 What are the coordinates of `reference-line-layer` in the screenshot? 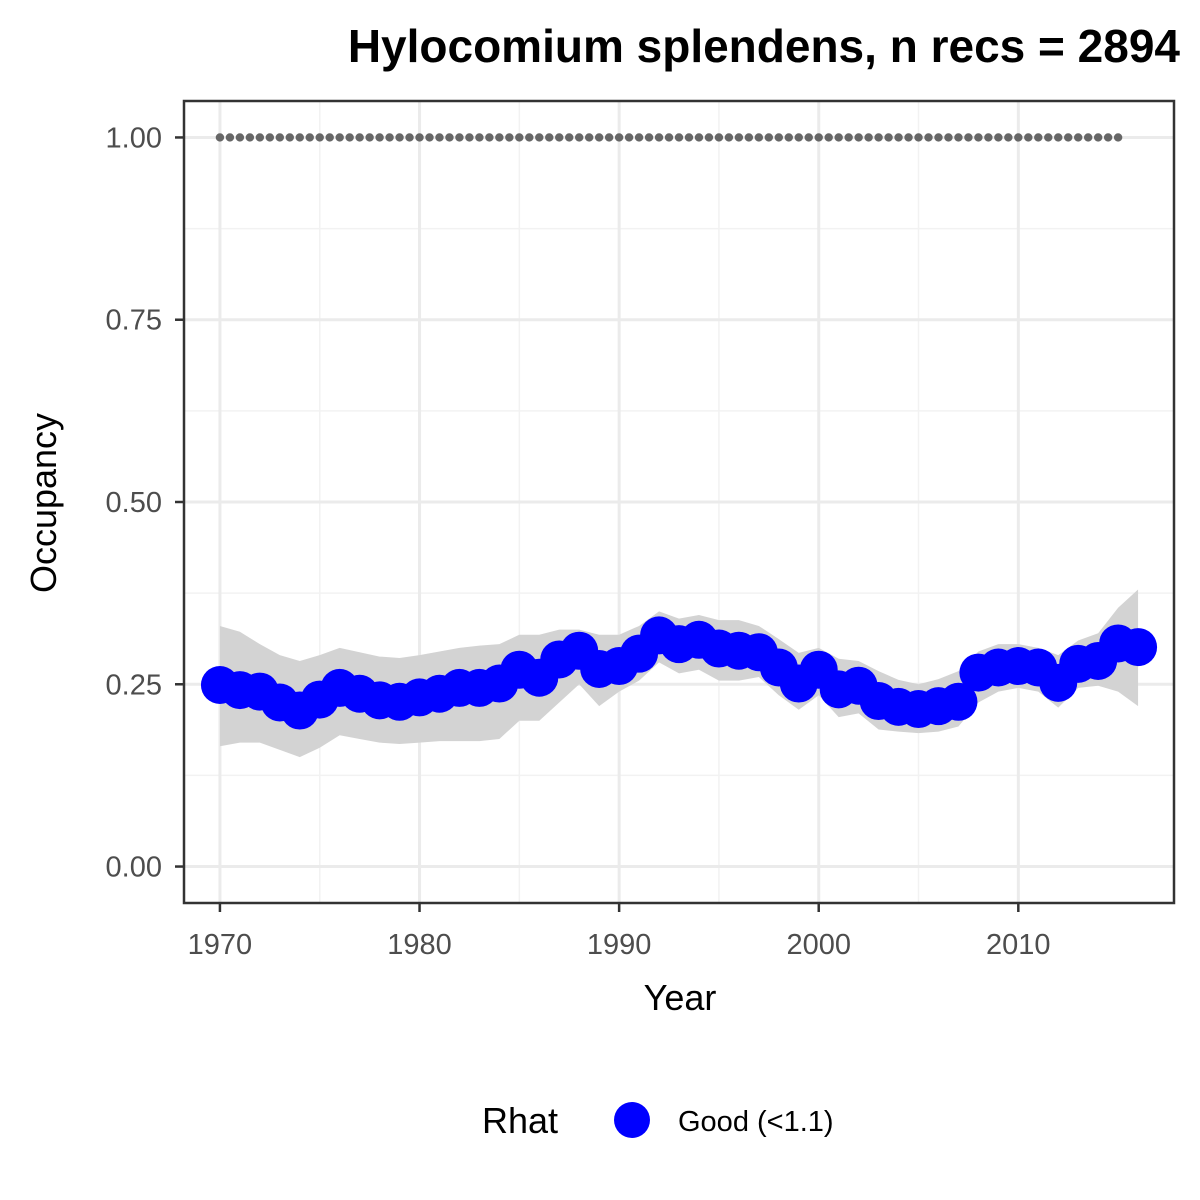 It's located at (669, 137).